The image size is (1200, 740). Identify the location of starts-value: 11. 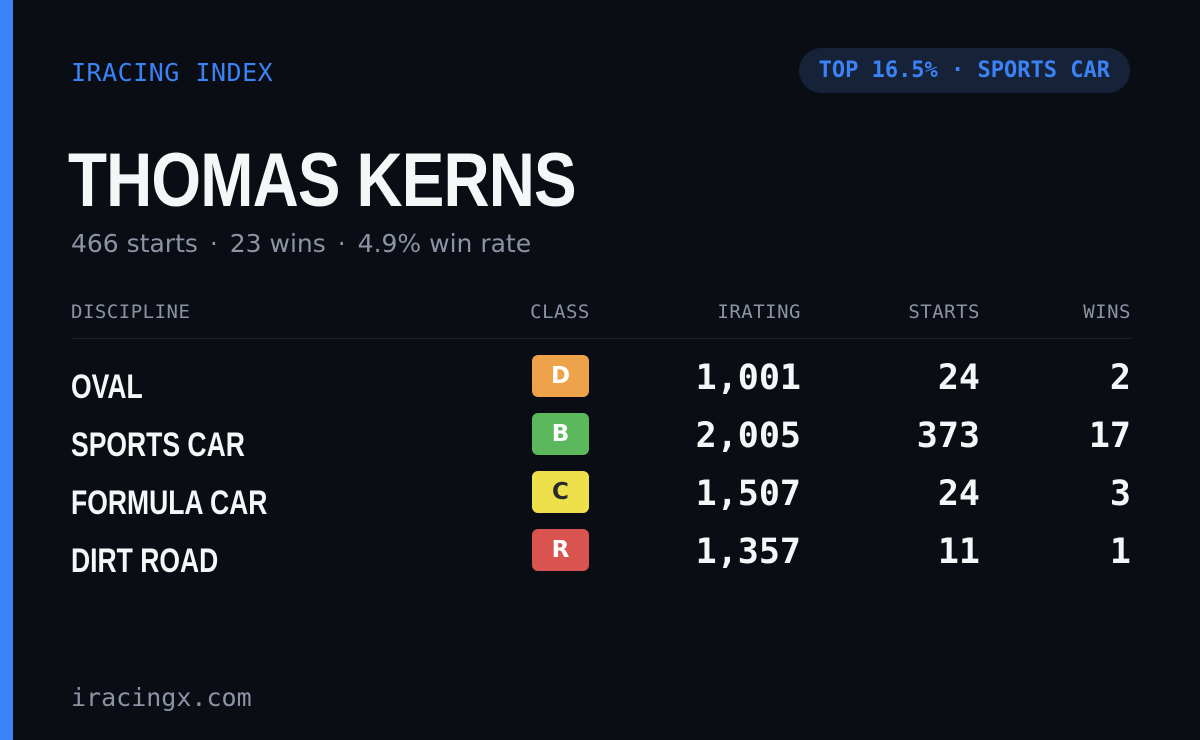
(958, 552).